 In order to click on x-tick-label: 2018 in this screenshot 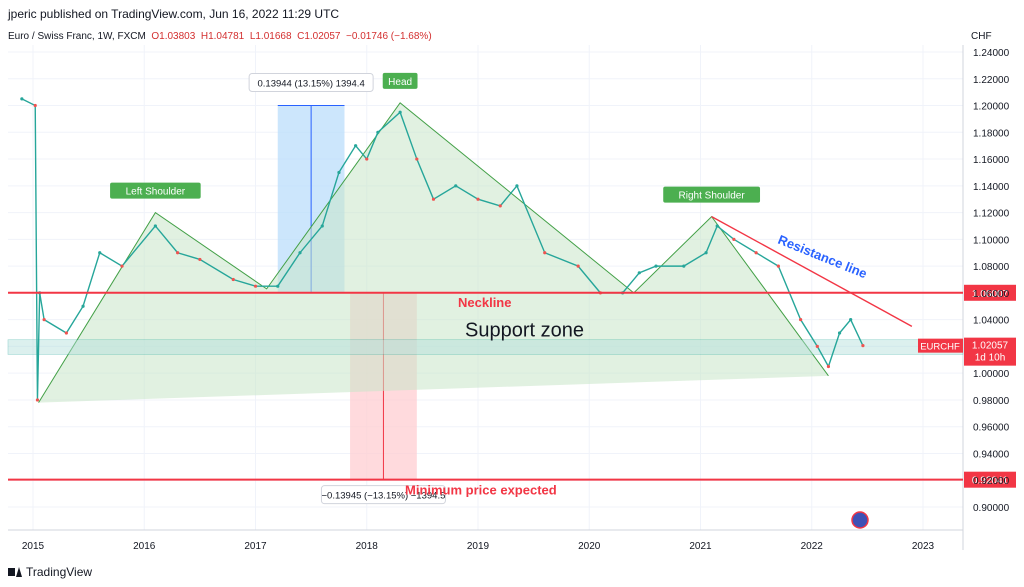, I will do `click(367, 546)`.